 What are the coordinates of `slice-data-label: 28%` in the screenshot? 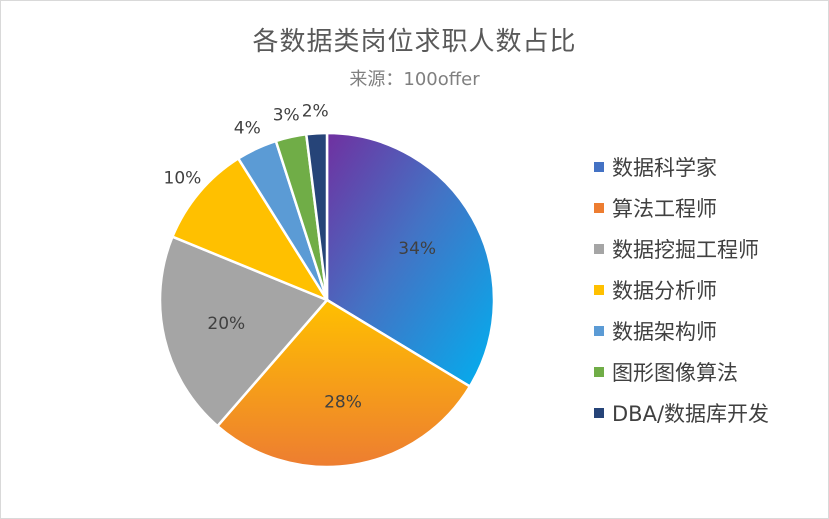 It's located at (343, 402).